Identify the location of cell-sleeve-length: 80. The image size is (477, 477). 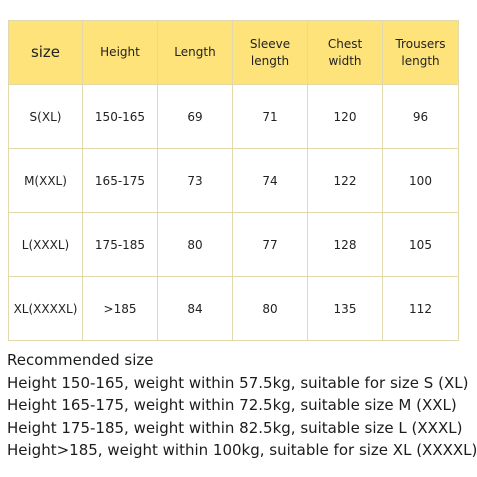
(270, 308).